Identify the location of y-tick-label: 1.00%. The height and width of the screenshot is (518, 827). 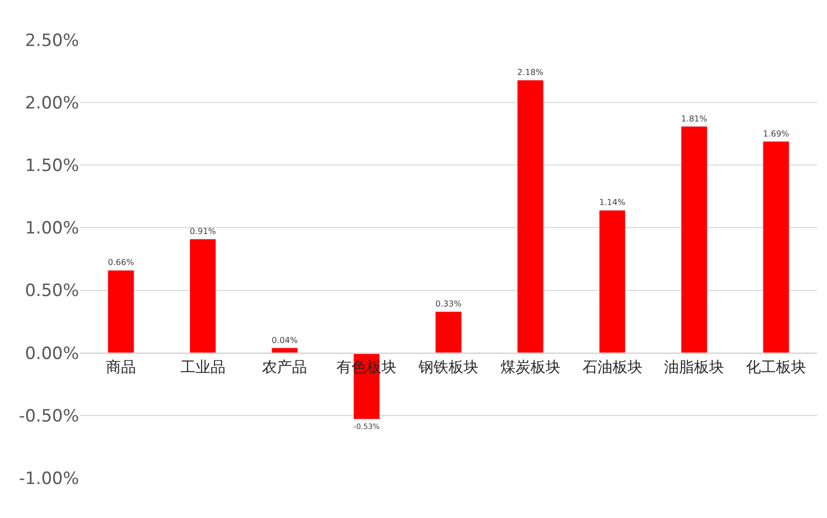
(51, 228).